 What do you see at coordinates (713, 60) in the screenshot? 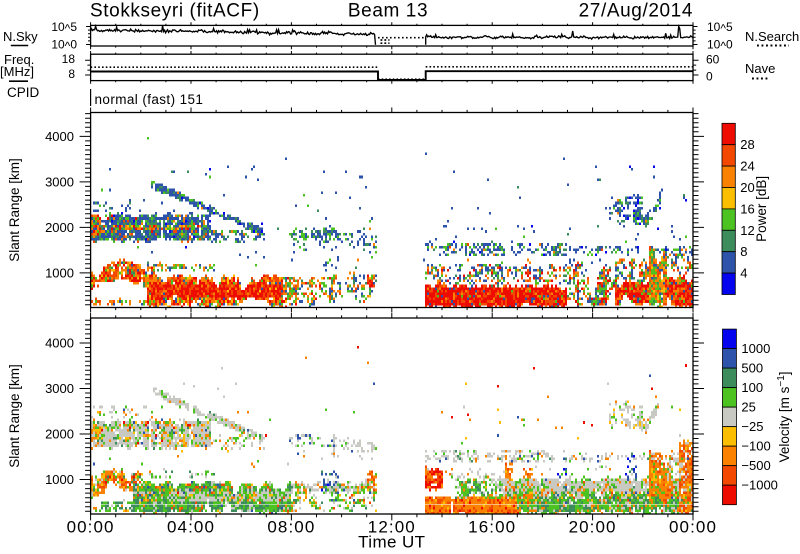
I see `svg-text: 60` at bounding box center [713, 60].